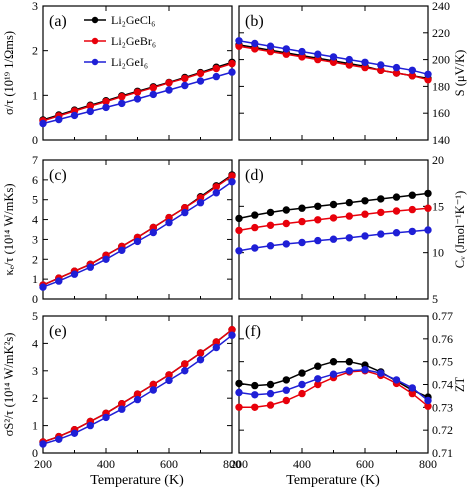 This screenshot has width=474, height=489. What do you see at coordinates (253, 331) in the screenshot?
I see `panel-f-label: (f)` at bounding box center [253, 331].